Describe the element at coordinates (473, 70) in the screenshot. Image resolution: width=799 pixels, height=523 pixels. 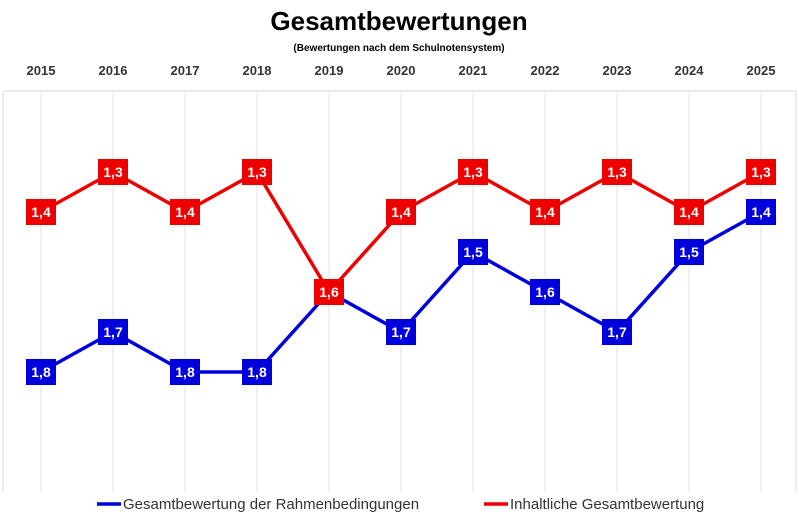
I see `x-tick-label: 2021` at that location.